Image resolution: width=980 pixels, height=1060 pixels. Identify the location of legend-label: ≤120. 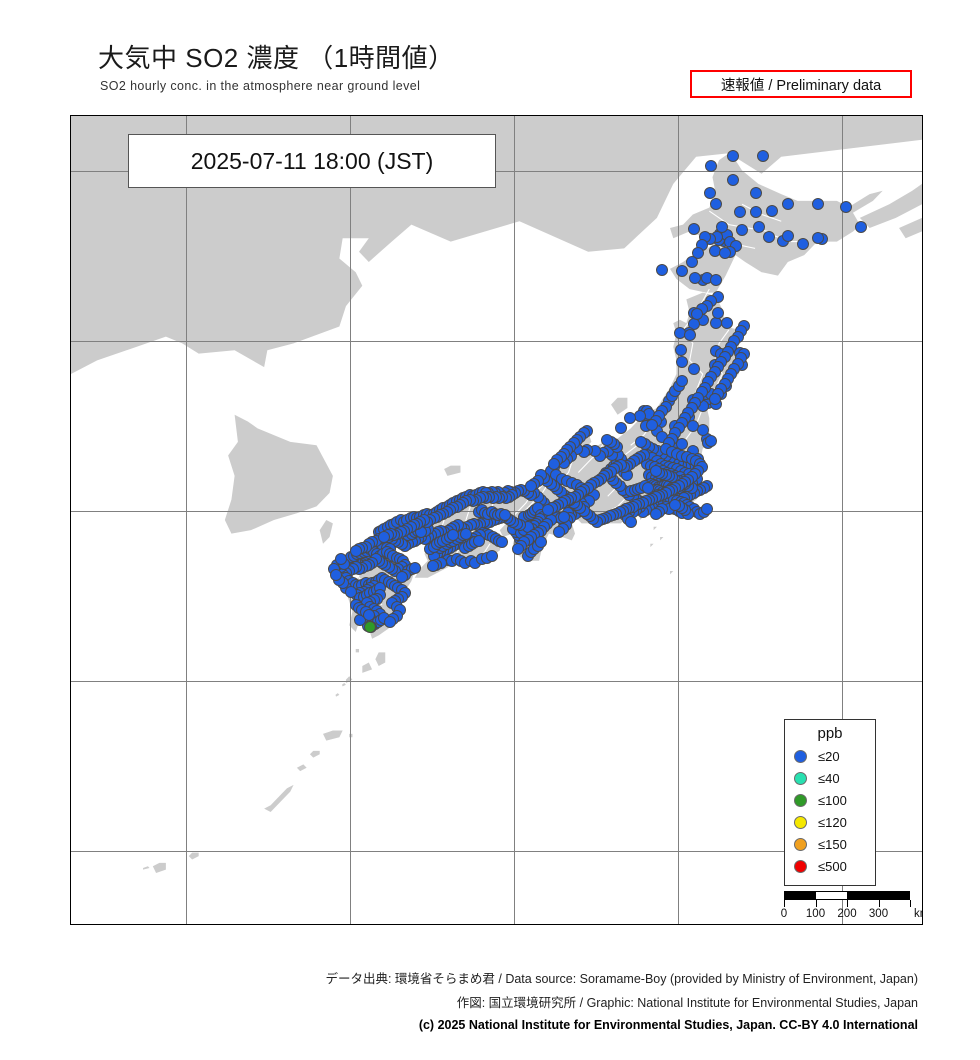
(832, 822).